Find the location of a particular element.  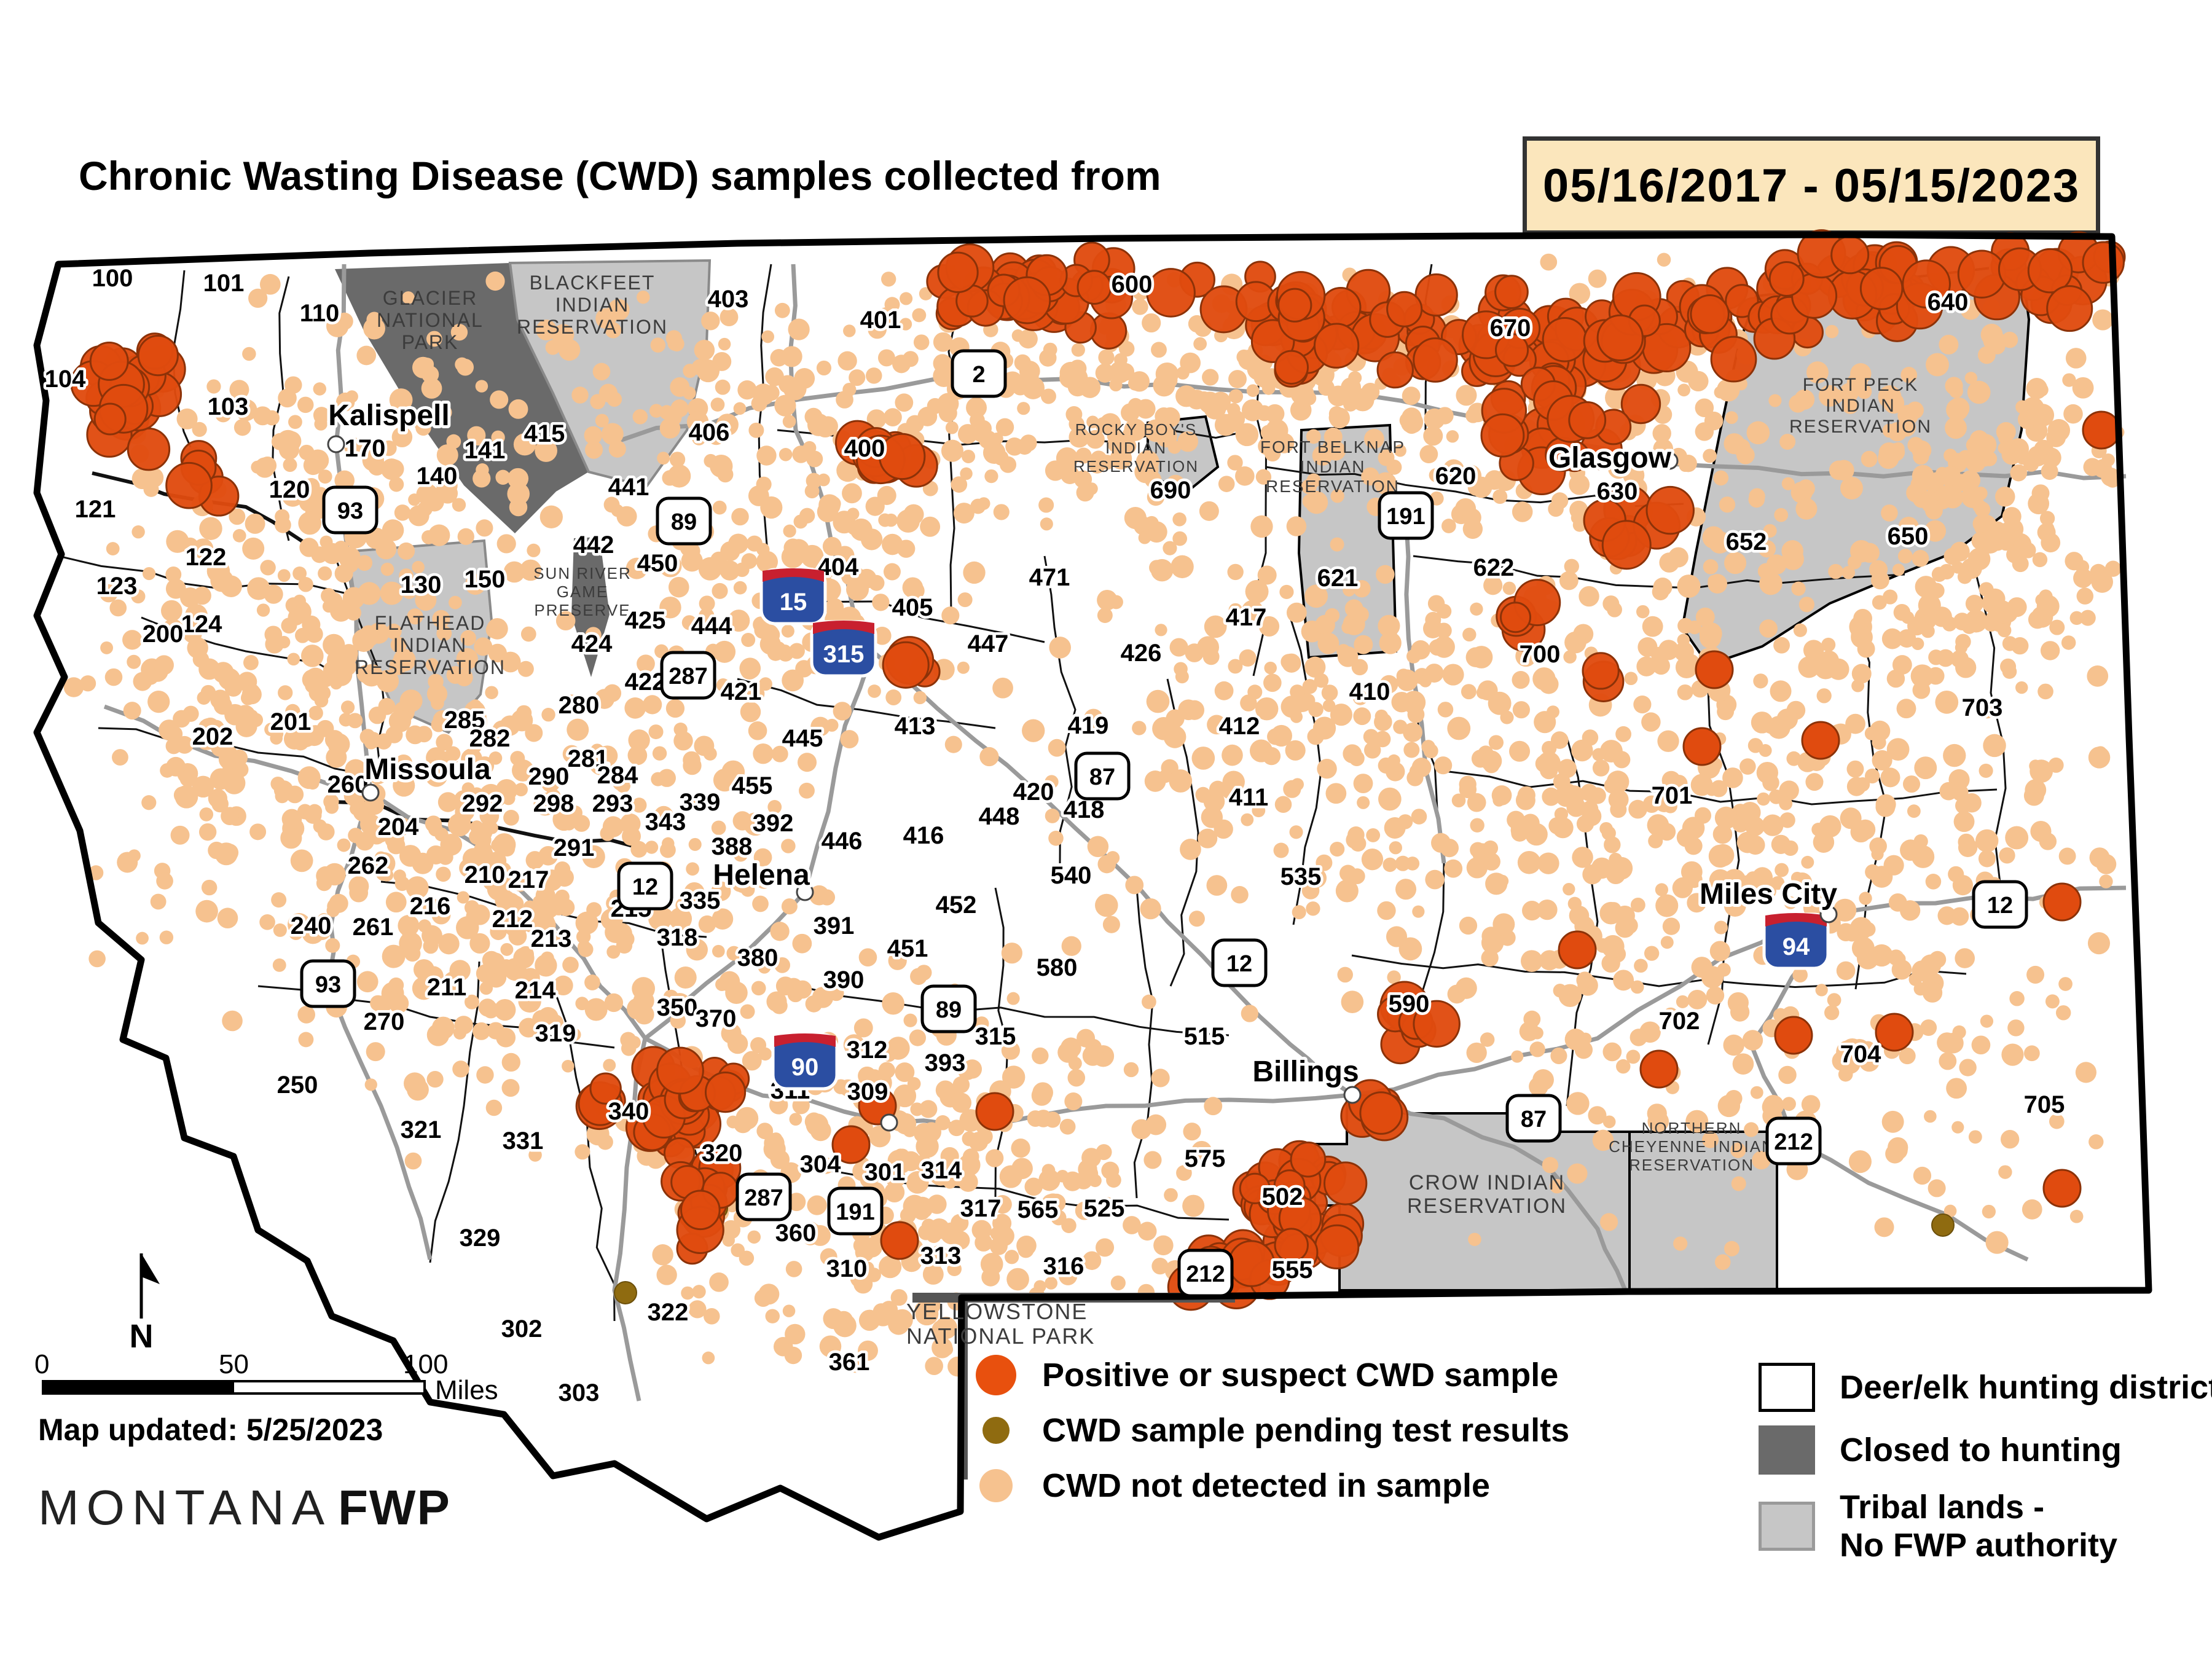

district-label: 620 is located at coordinates (1456, 477).